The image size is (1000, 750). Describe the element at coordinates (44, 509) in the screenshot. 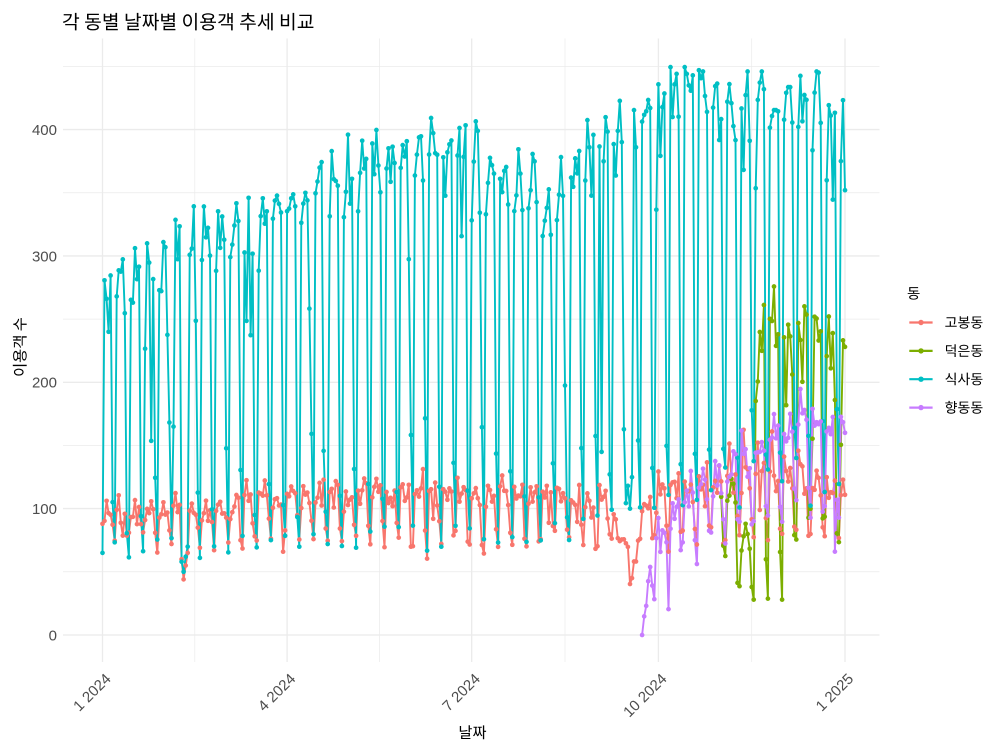

I see `svg-text: 100` at that location.